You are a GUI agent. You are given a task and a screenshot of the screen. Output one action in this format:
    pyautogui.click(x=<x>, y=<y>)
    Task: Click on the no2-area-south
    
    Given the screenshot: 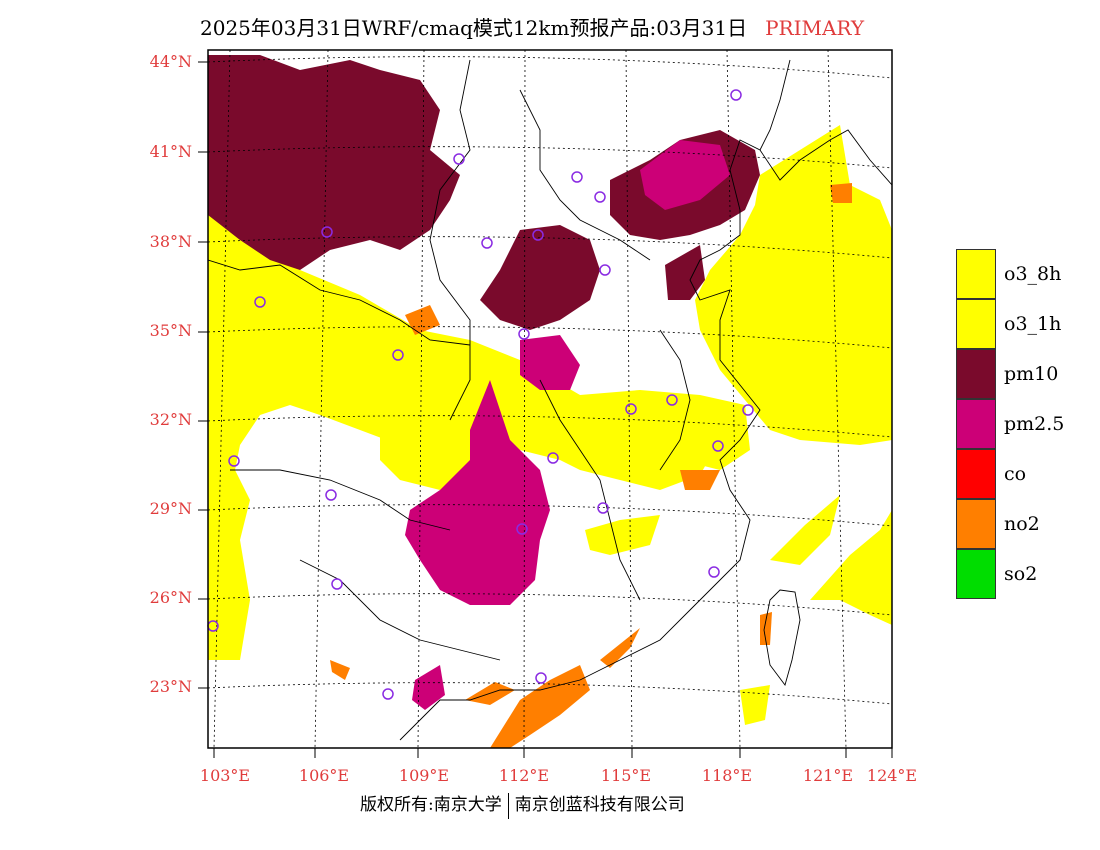 What is the action you would take?
    pyautogui.click(x=540, y=706)
    